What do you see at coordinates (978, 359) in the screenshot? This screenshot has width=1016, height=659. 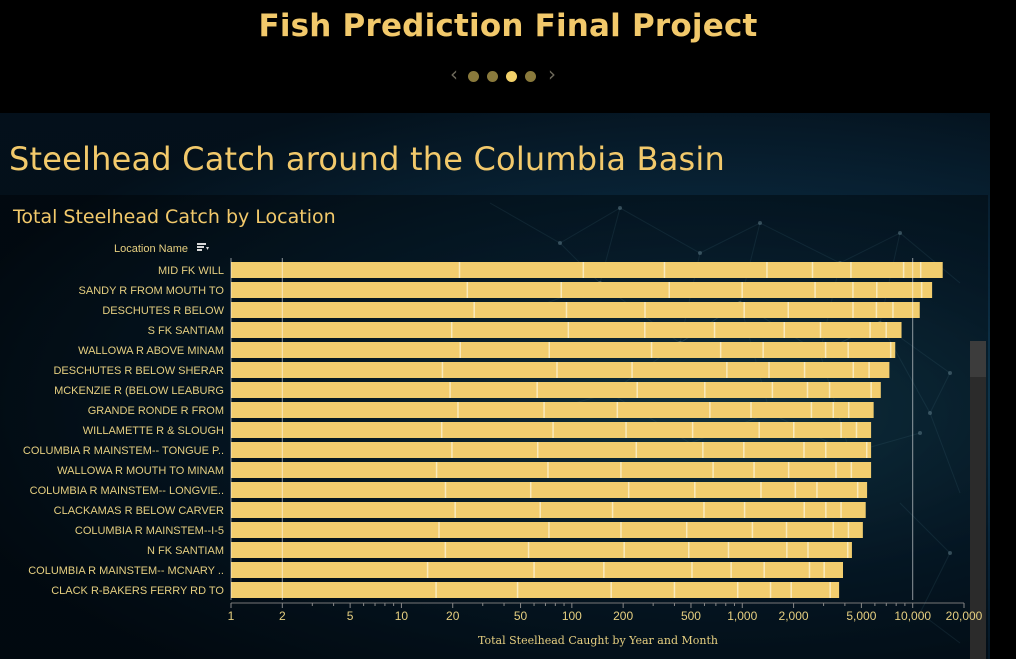 I see `scrollbar-thumb` at bounding box center [978, 359].